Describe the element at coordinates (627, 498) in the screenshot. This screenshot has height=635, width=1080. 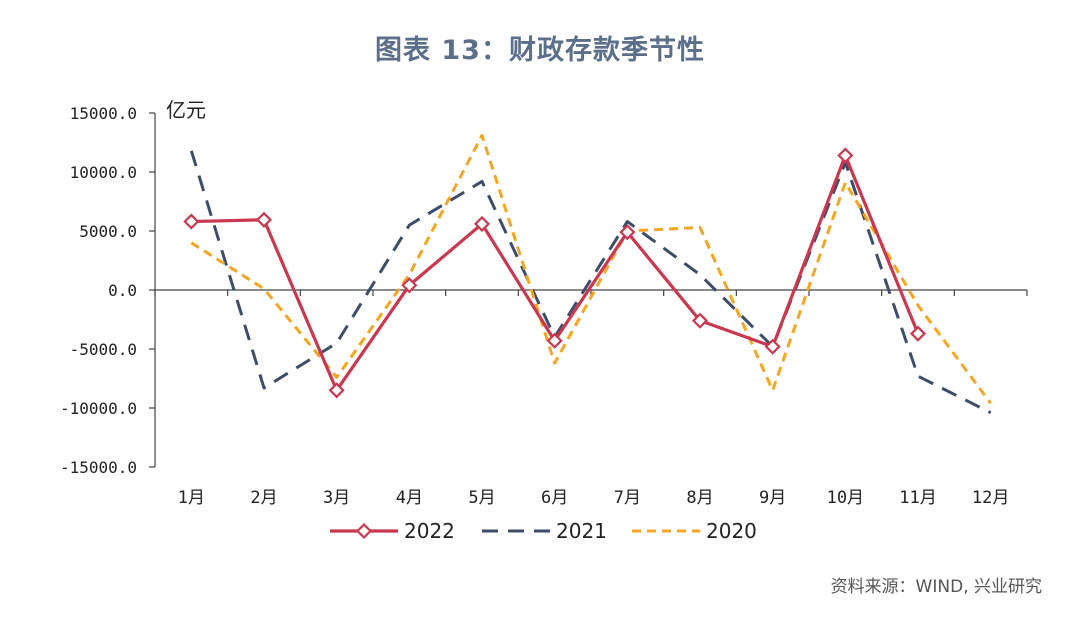
I see `x-tick-label: 7月` at that location.